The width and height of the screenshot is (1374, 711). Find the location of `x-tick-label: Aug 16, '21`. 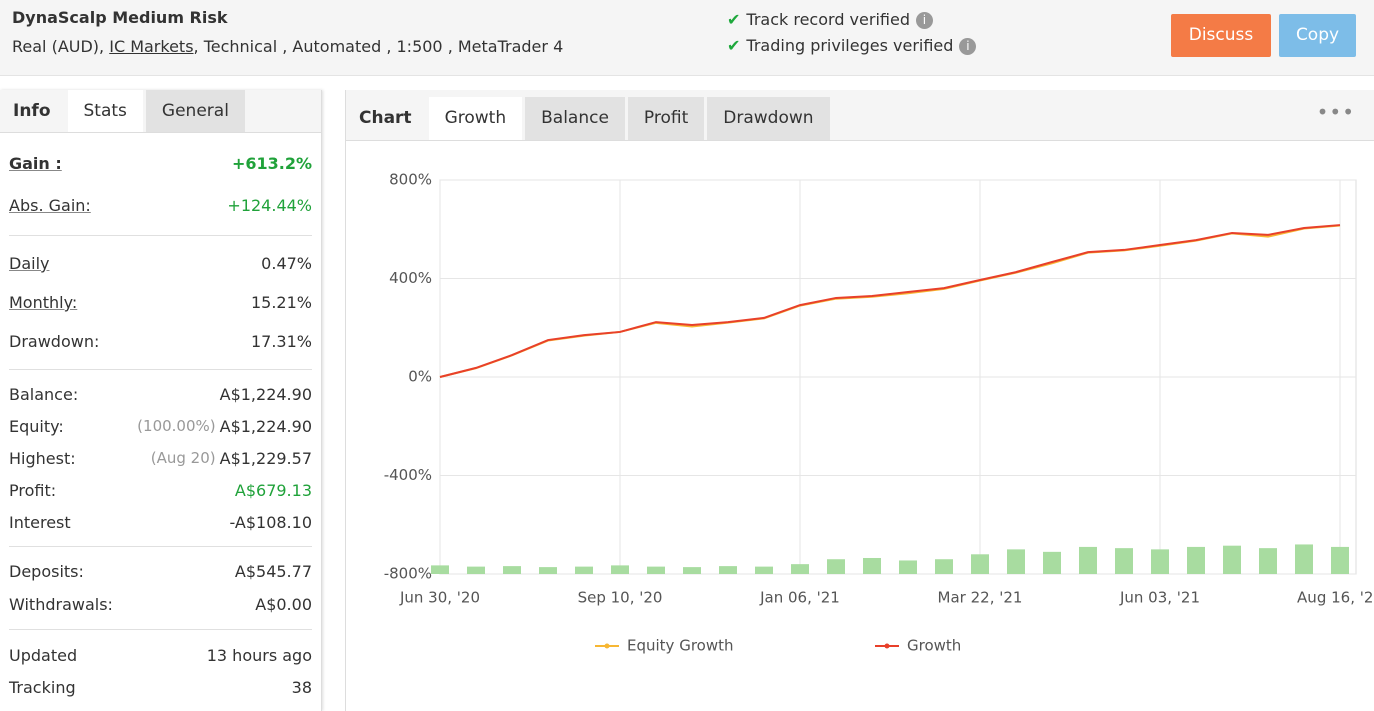

x-tick-label: Aug 16, '21 is located at coordinates (1335, 598).